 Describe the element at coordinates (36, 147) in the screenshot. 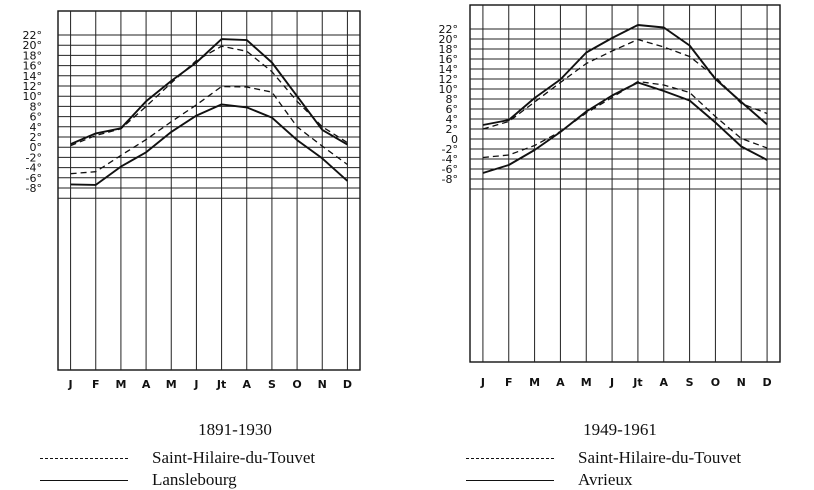

I see `y-tick-label: 0°` at that location.